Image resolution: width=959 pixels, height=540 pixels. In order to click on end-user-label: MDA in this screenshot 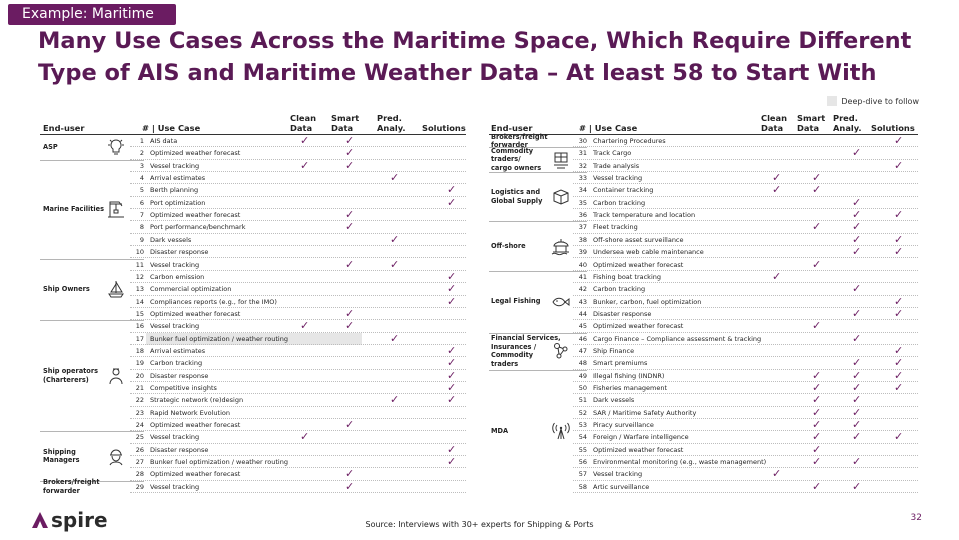, I will do `click(500, 431)`.